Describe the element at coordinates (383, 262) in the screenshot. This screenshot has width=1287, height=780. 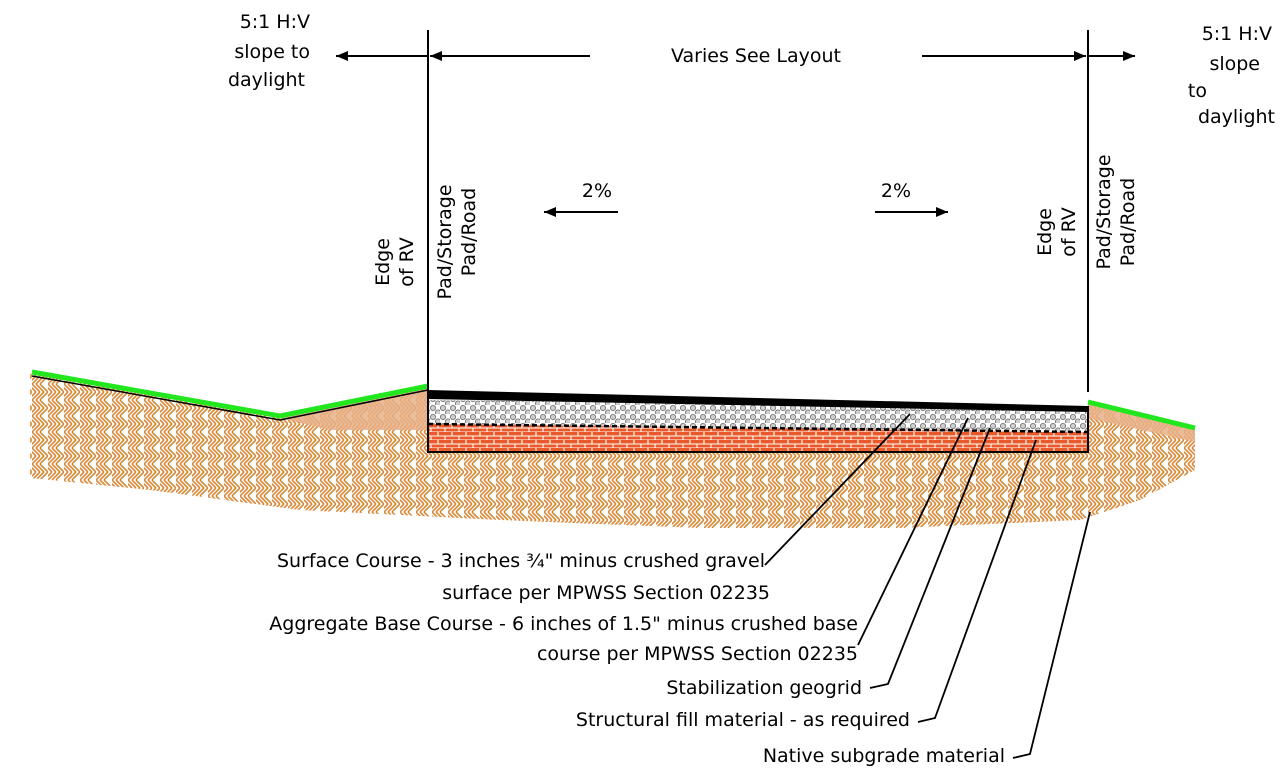
I see `left-edge-label-1: Edge` at that location.